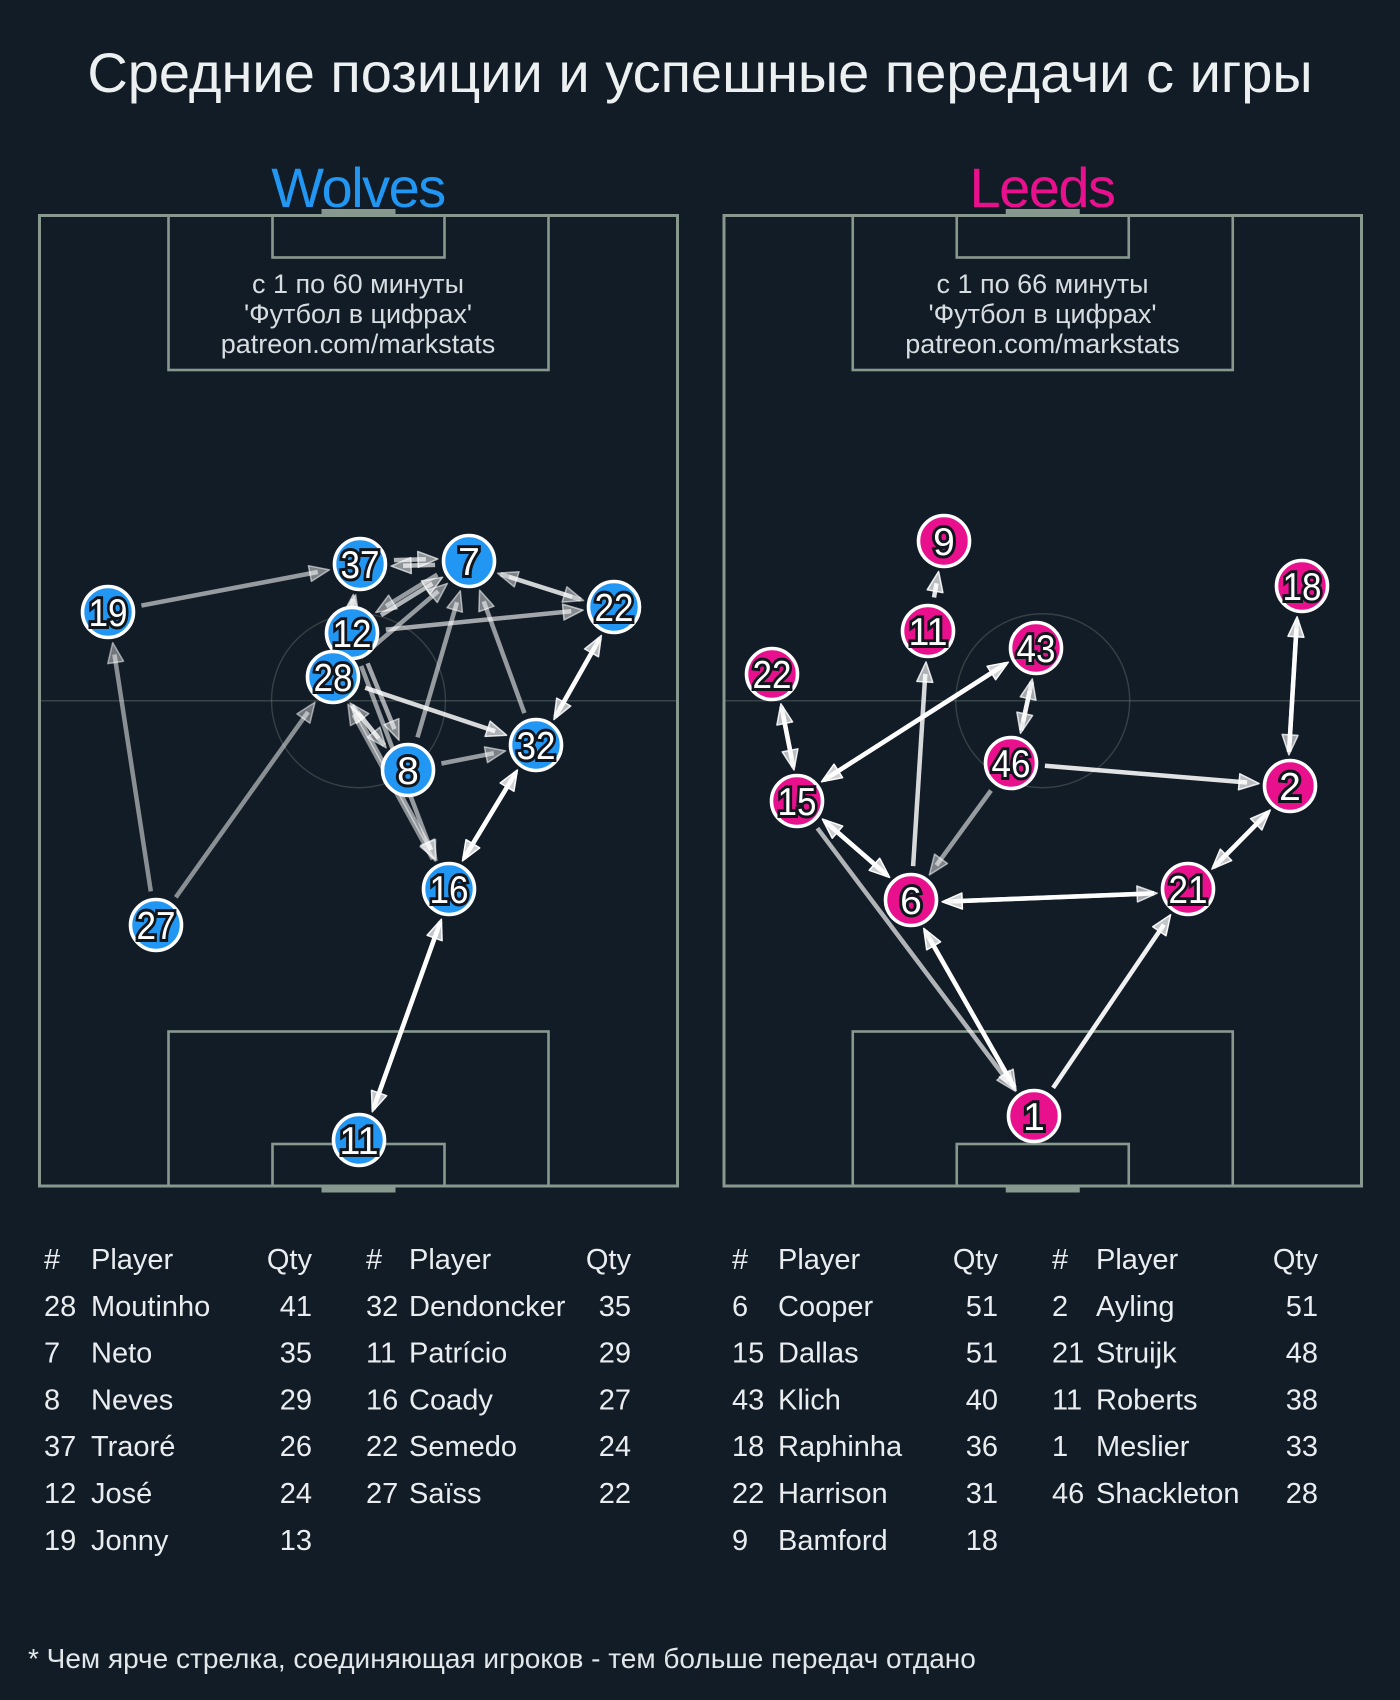 Image resolution: width=1400 pixels, height=1700 pixels. Describe the element at coordinates (296, 1541) in the screenshot. I see `svg-text: 13` at that location.